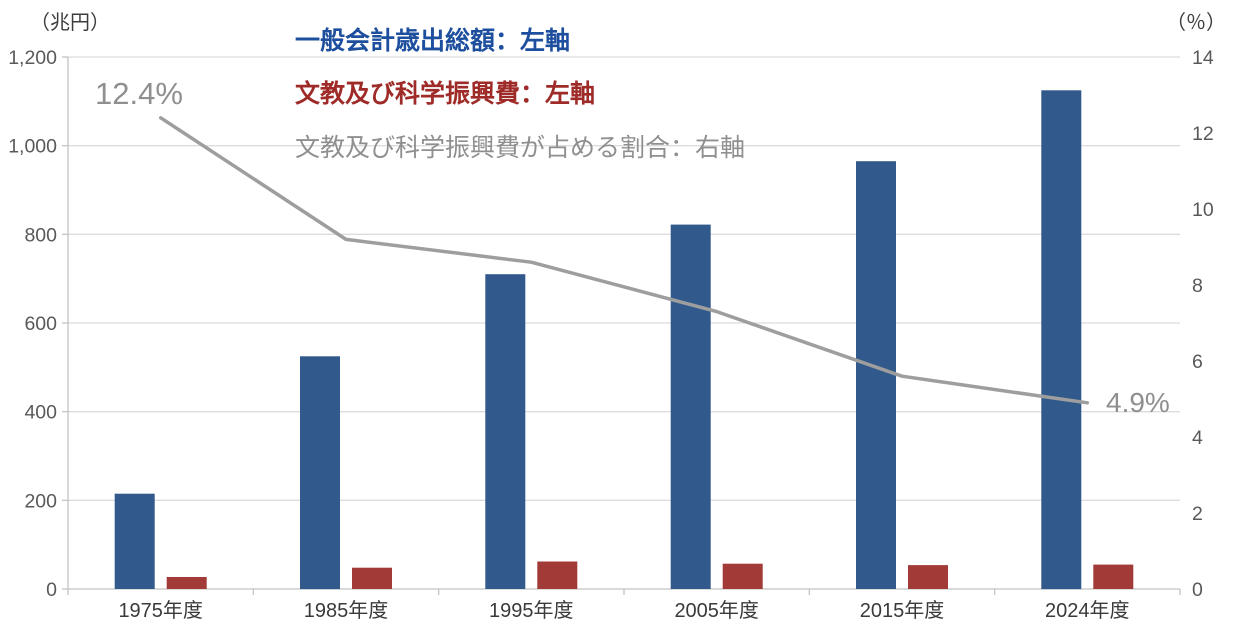 Image resolution: width=1234 pixels, height=638 pixels. I want to click on legend-item-education-science-expense: 文教及び科学振興費：左軸, so click(445, 94).